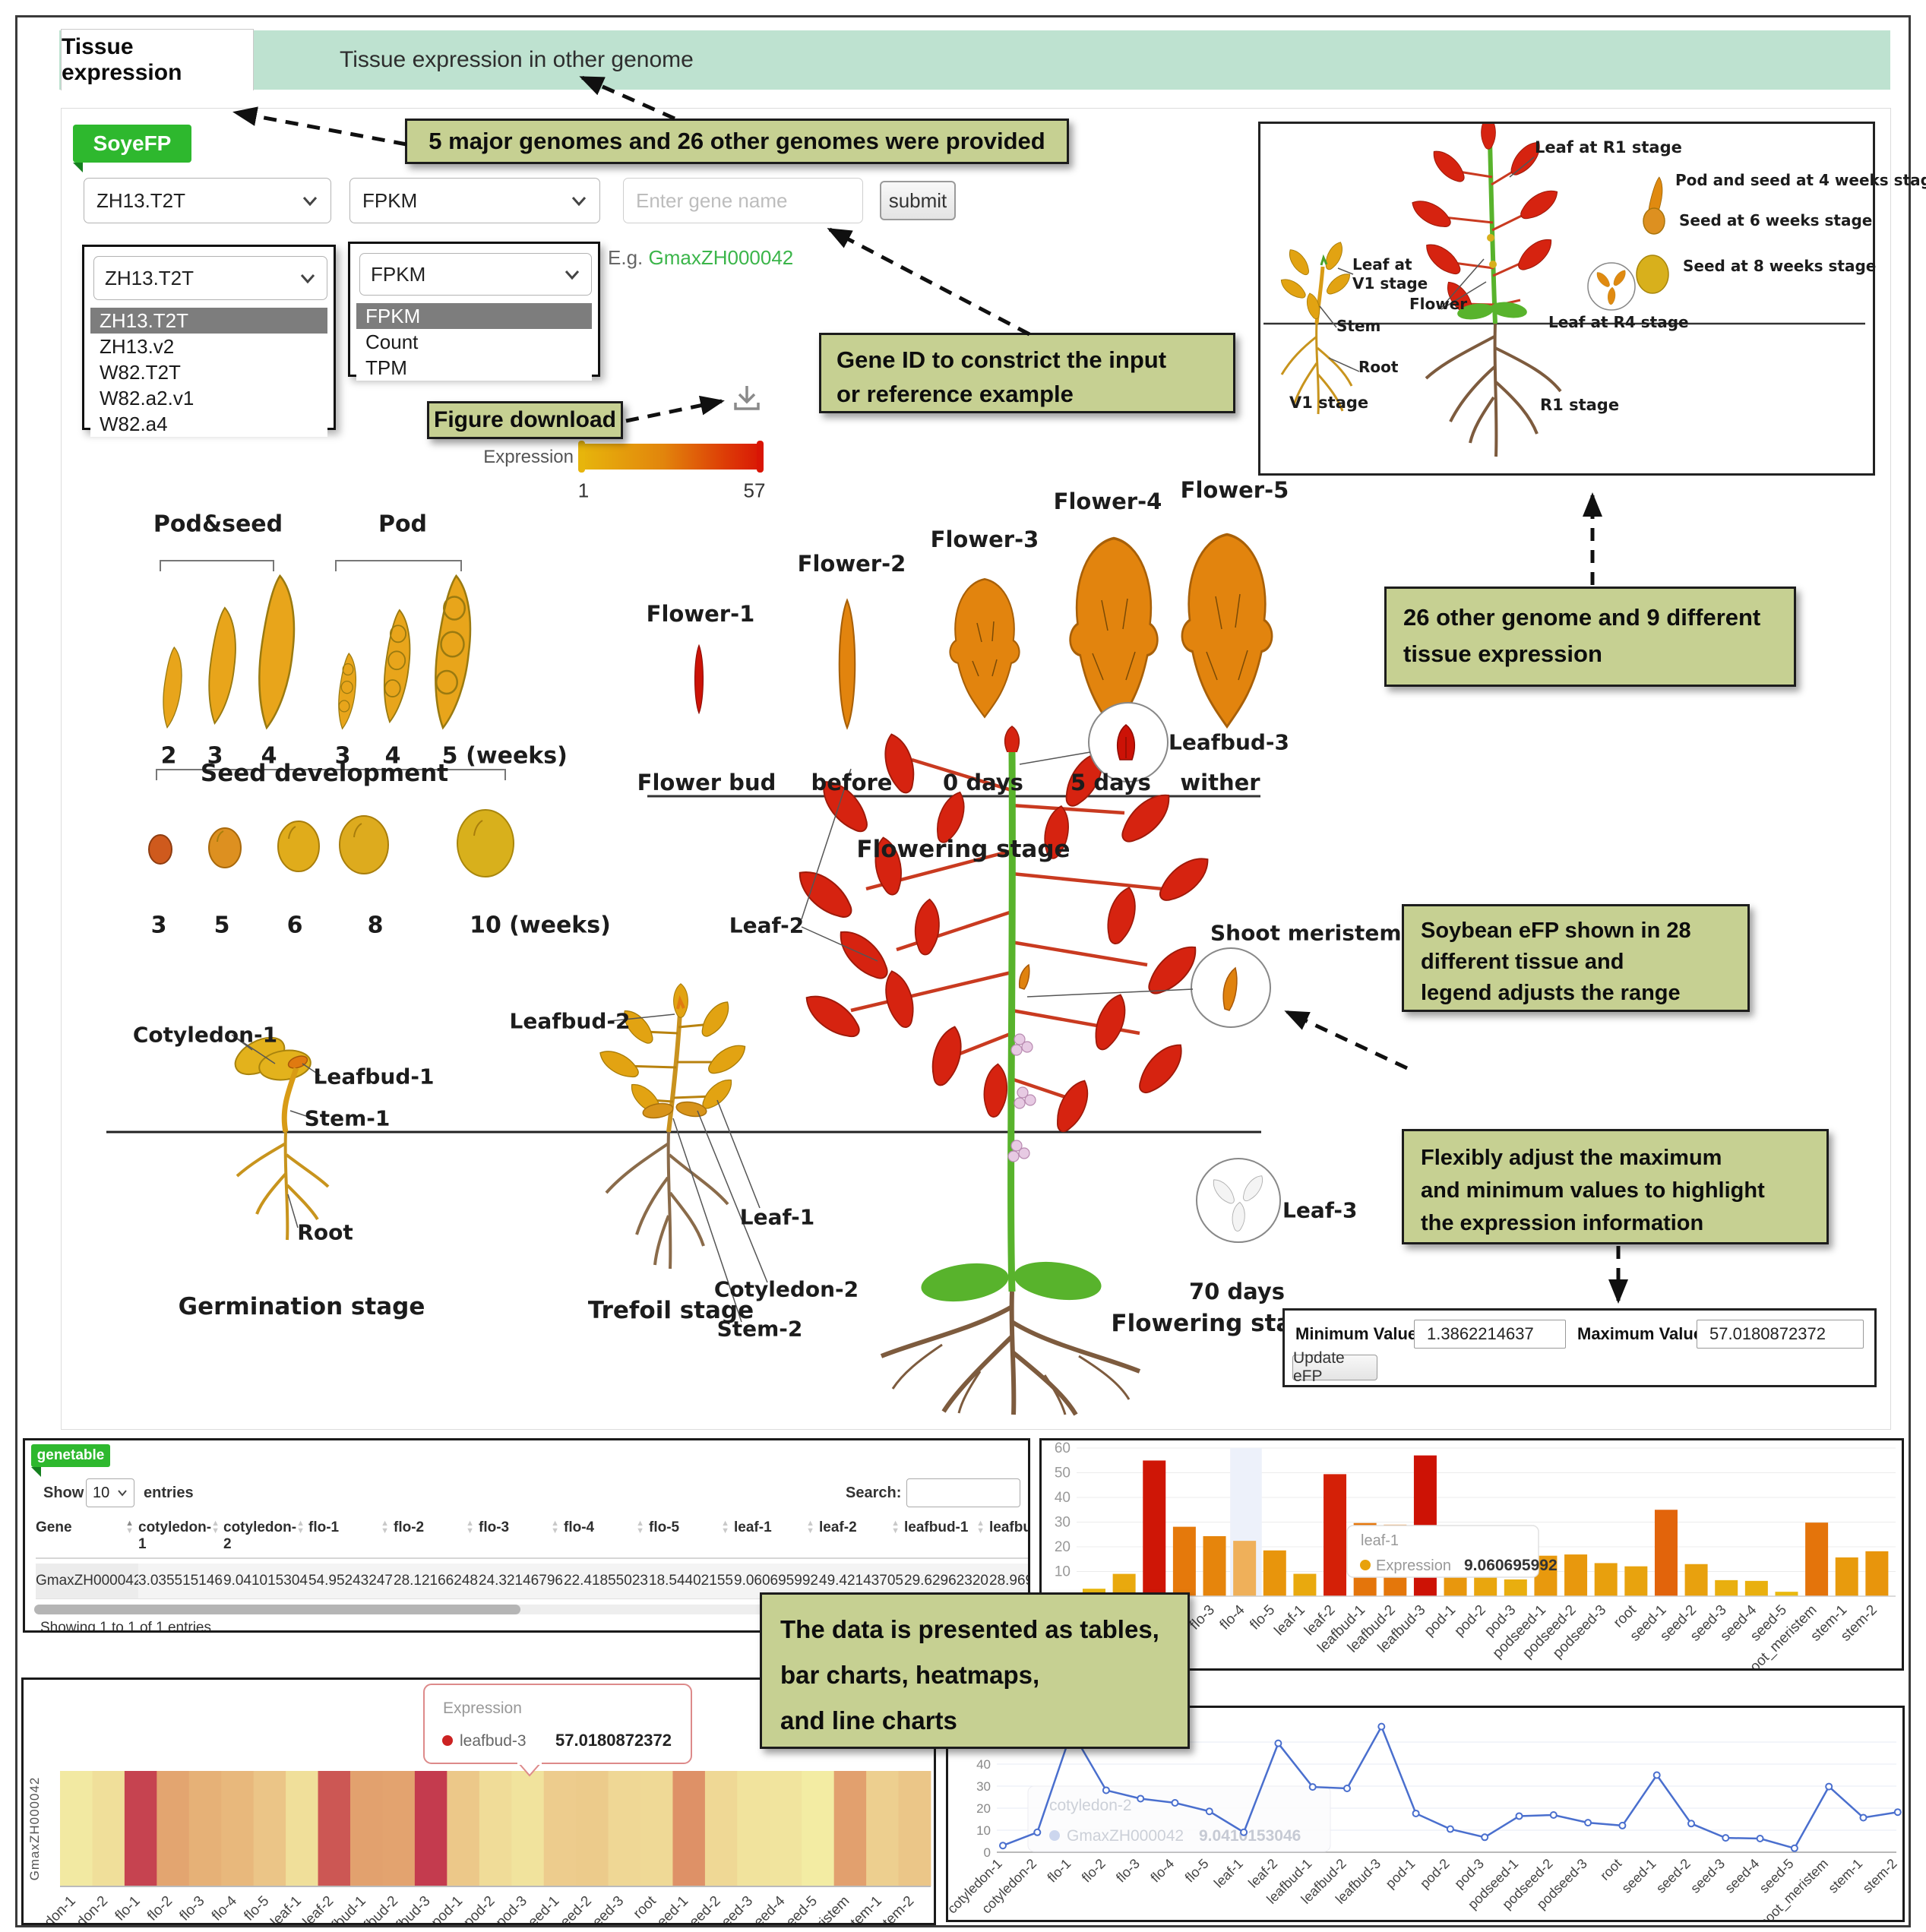  I want to click on expression-legend-gradient, so click(672, 457).